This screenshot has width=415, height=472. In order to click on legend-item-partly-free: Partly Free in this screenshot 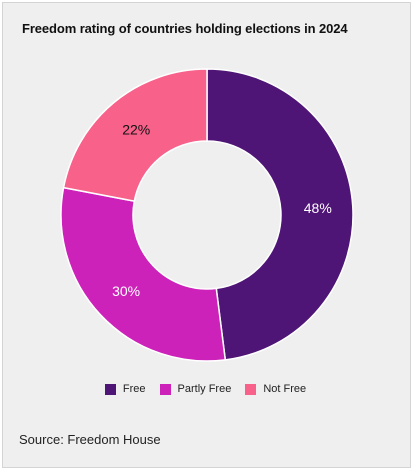, I will do `click(195, 389)`.